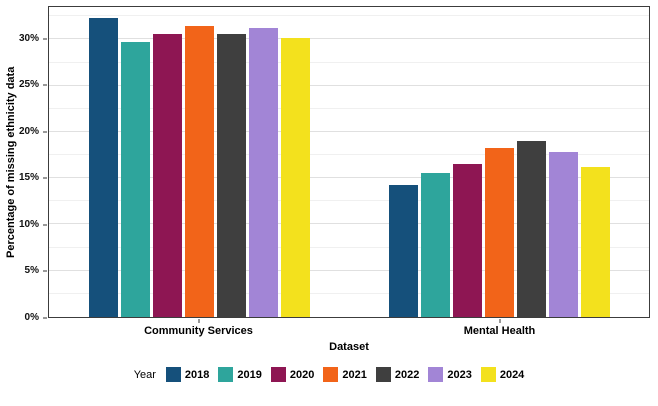 This screenshot has height=406, width=658. What do you see at coordinates (199, 171) in the screenshot?
I see `bar-2021-community-services` at bounding box center [199, 171].